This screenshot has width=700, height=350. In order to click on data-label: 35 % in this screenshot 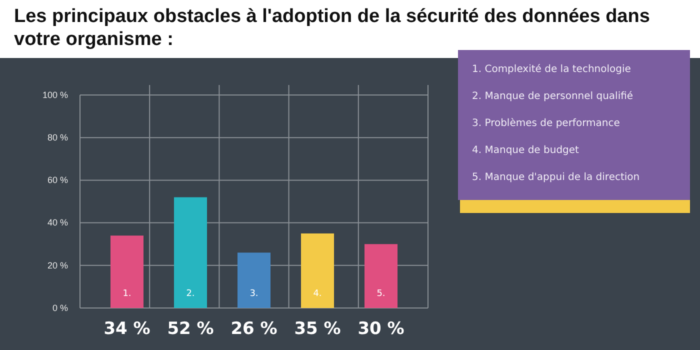, I will do `click(317, 329)`.